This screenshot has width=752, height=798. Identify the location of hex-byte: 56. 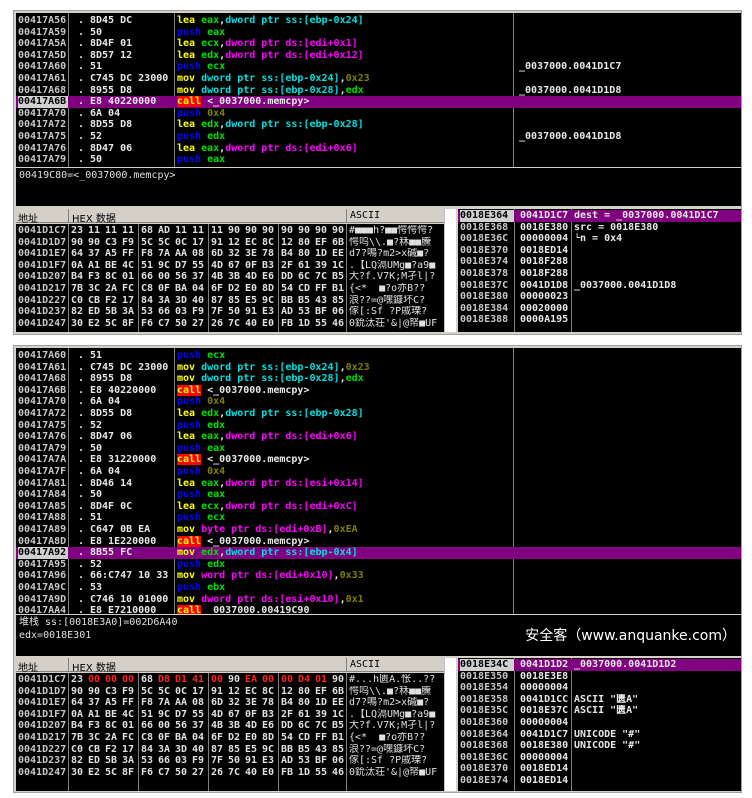
(181, 726).